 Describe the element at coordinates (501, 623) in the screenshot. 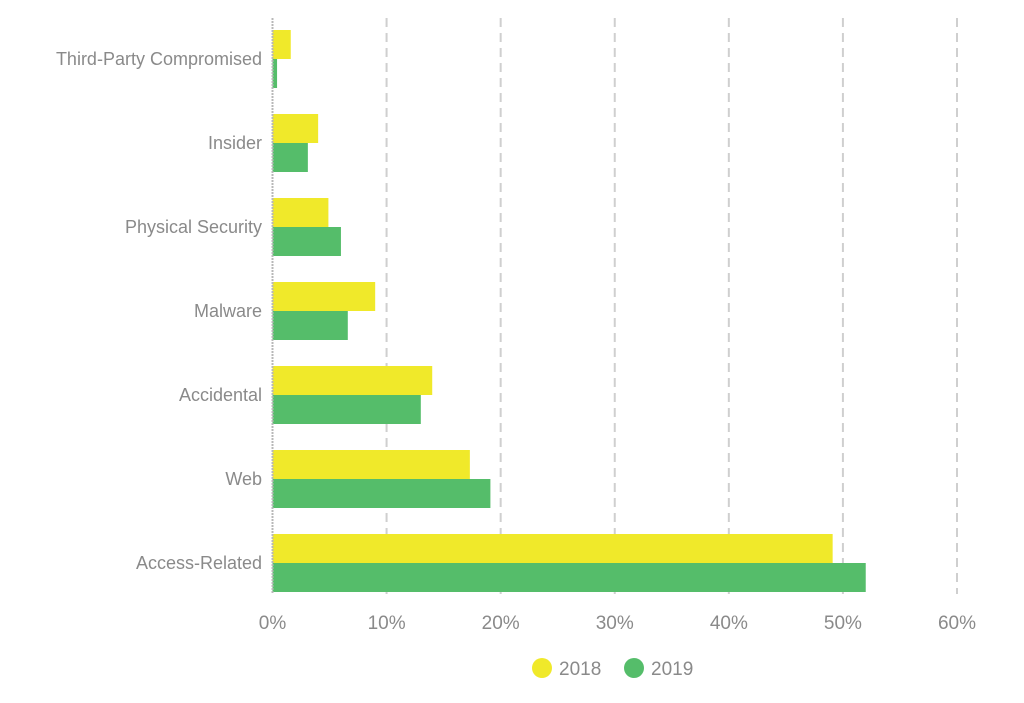

I see `x-tick-label: 20%` at that location.